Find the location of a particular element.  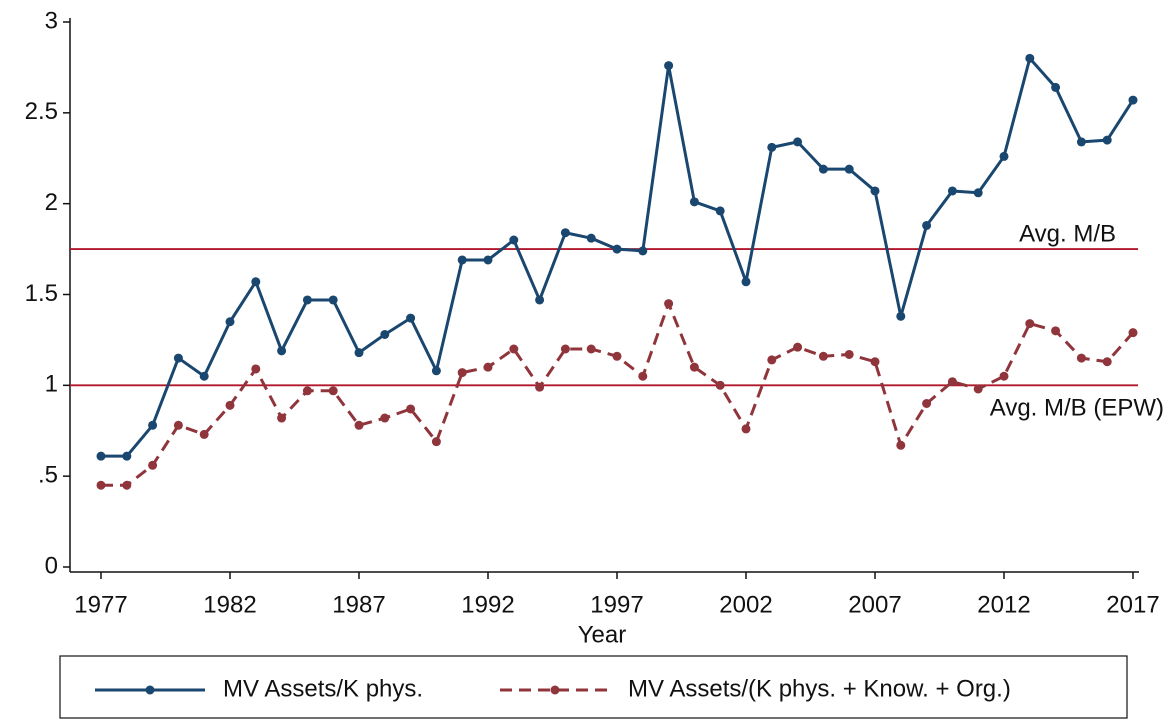

x-tick-label: 2017 is located at coordinates (1132, 604).